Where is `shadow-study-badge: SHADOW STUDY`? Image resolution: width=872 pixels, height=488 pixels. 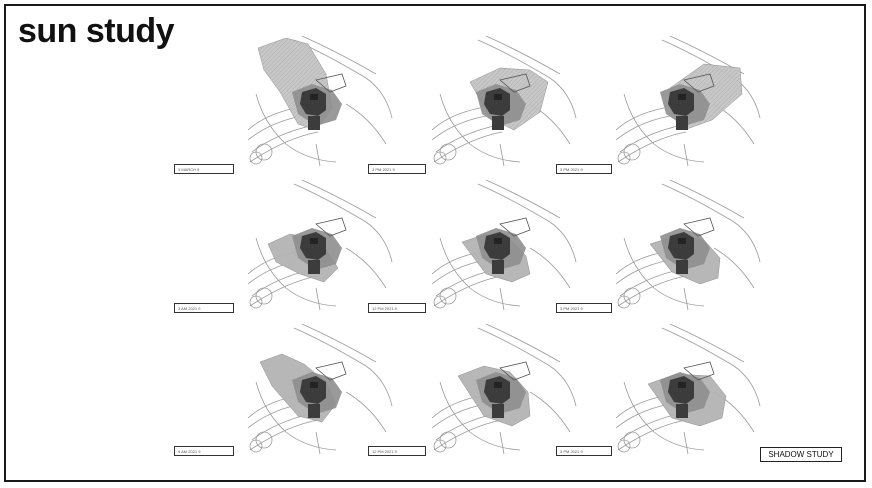
shadow-study-badge: SHADOW STUDY is located at coordinates (801, 454).